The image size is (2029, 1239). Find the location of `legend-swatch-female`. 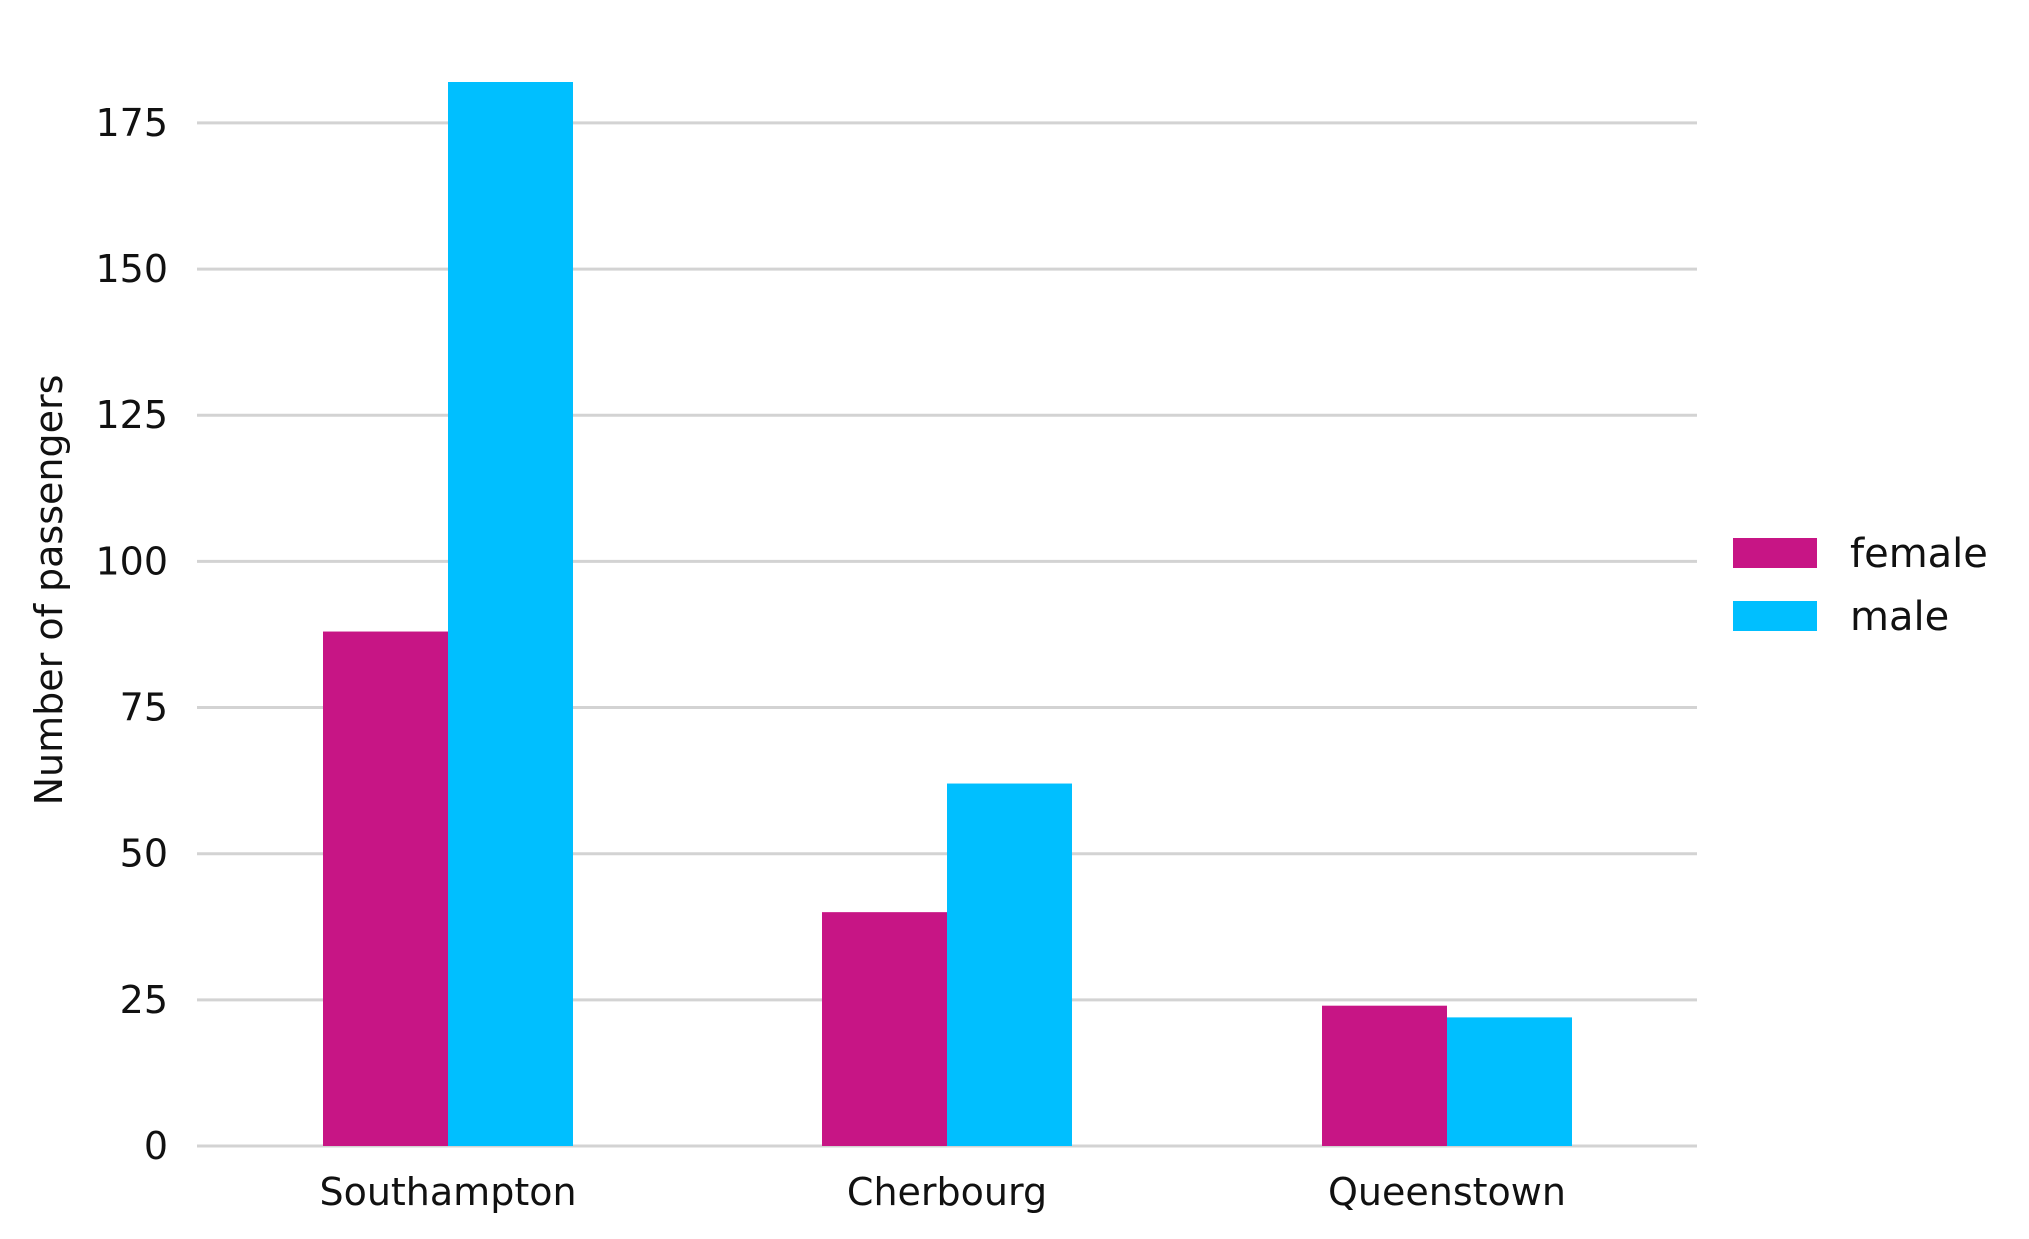

legend-swatch-female is located at coordinates (1775, 553).